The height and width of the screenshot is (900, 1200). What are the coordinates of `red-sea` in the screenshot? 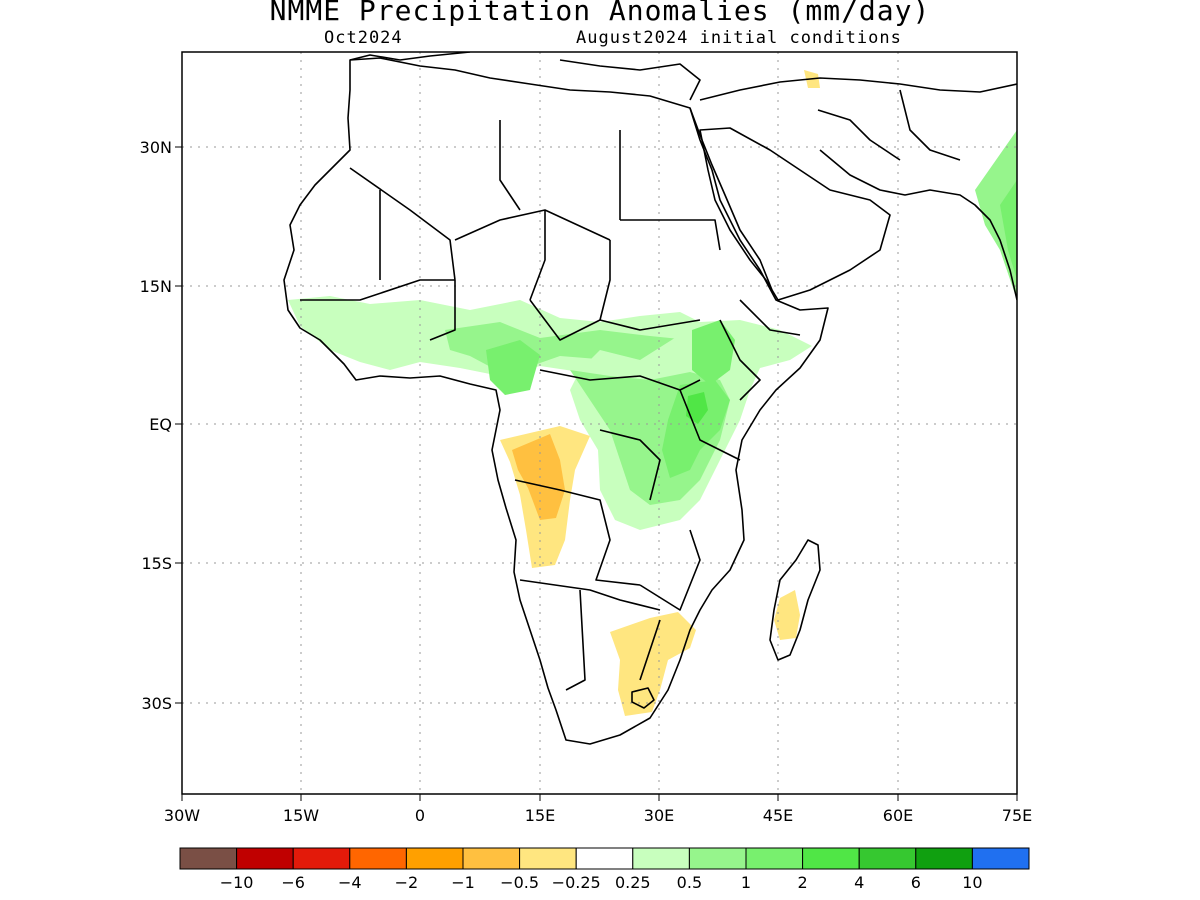 It's located at (731, 199).